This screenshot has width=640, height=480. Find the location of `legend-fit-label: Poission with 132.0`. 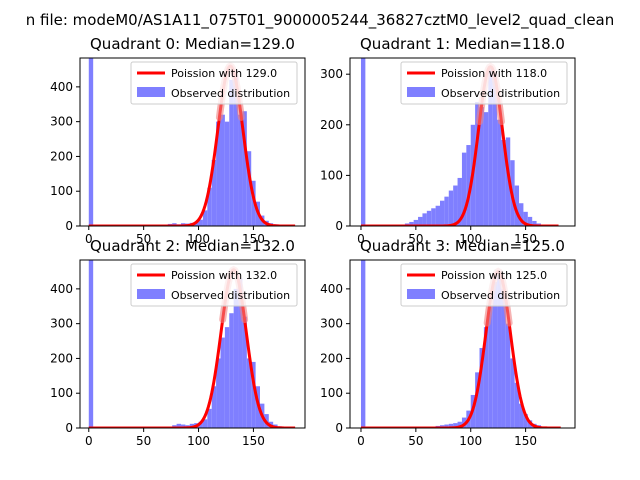

legend-fit-label: Poission with 132.0 is located at coordinates (224, 275).